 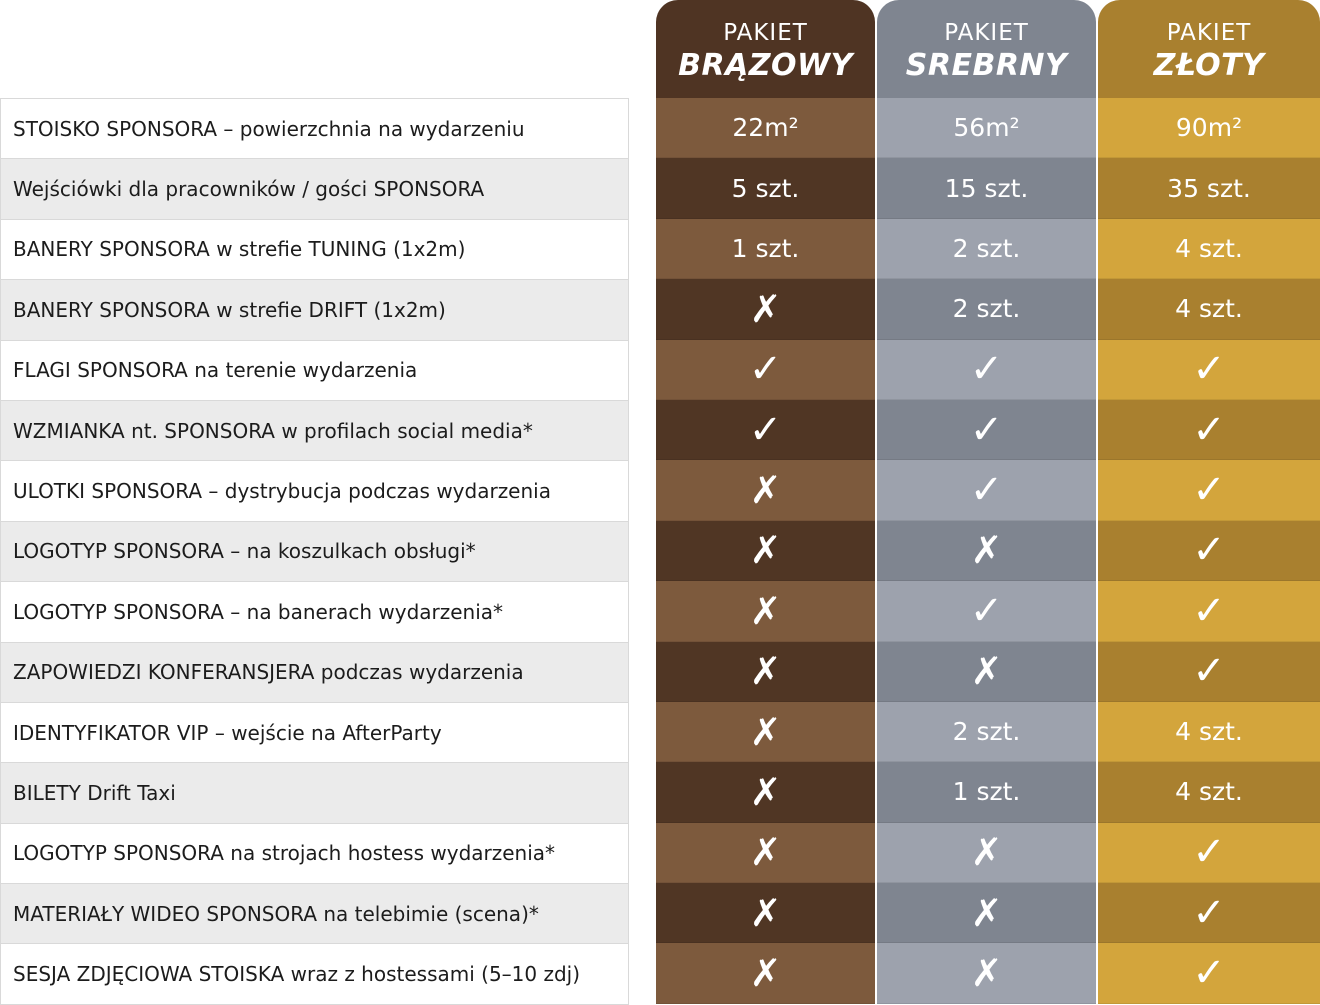 I want to click on package-value: 15 szt., so click(x=986, y=188).